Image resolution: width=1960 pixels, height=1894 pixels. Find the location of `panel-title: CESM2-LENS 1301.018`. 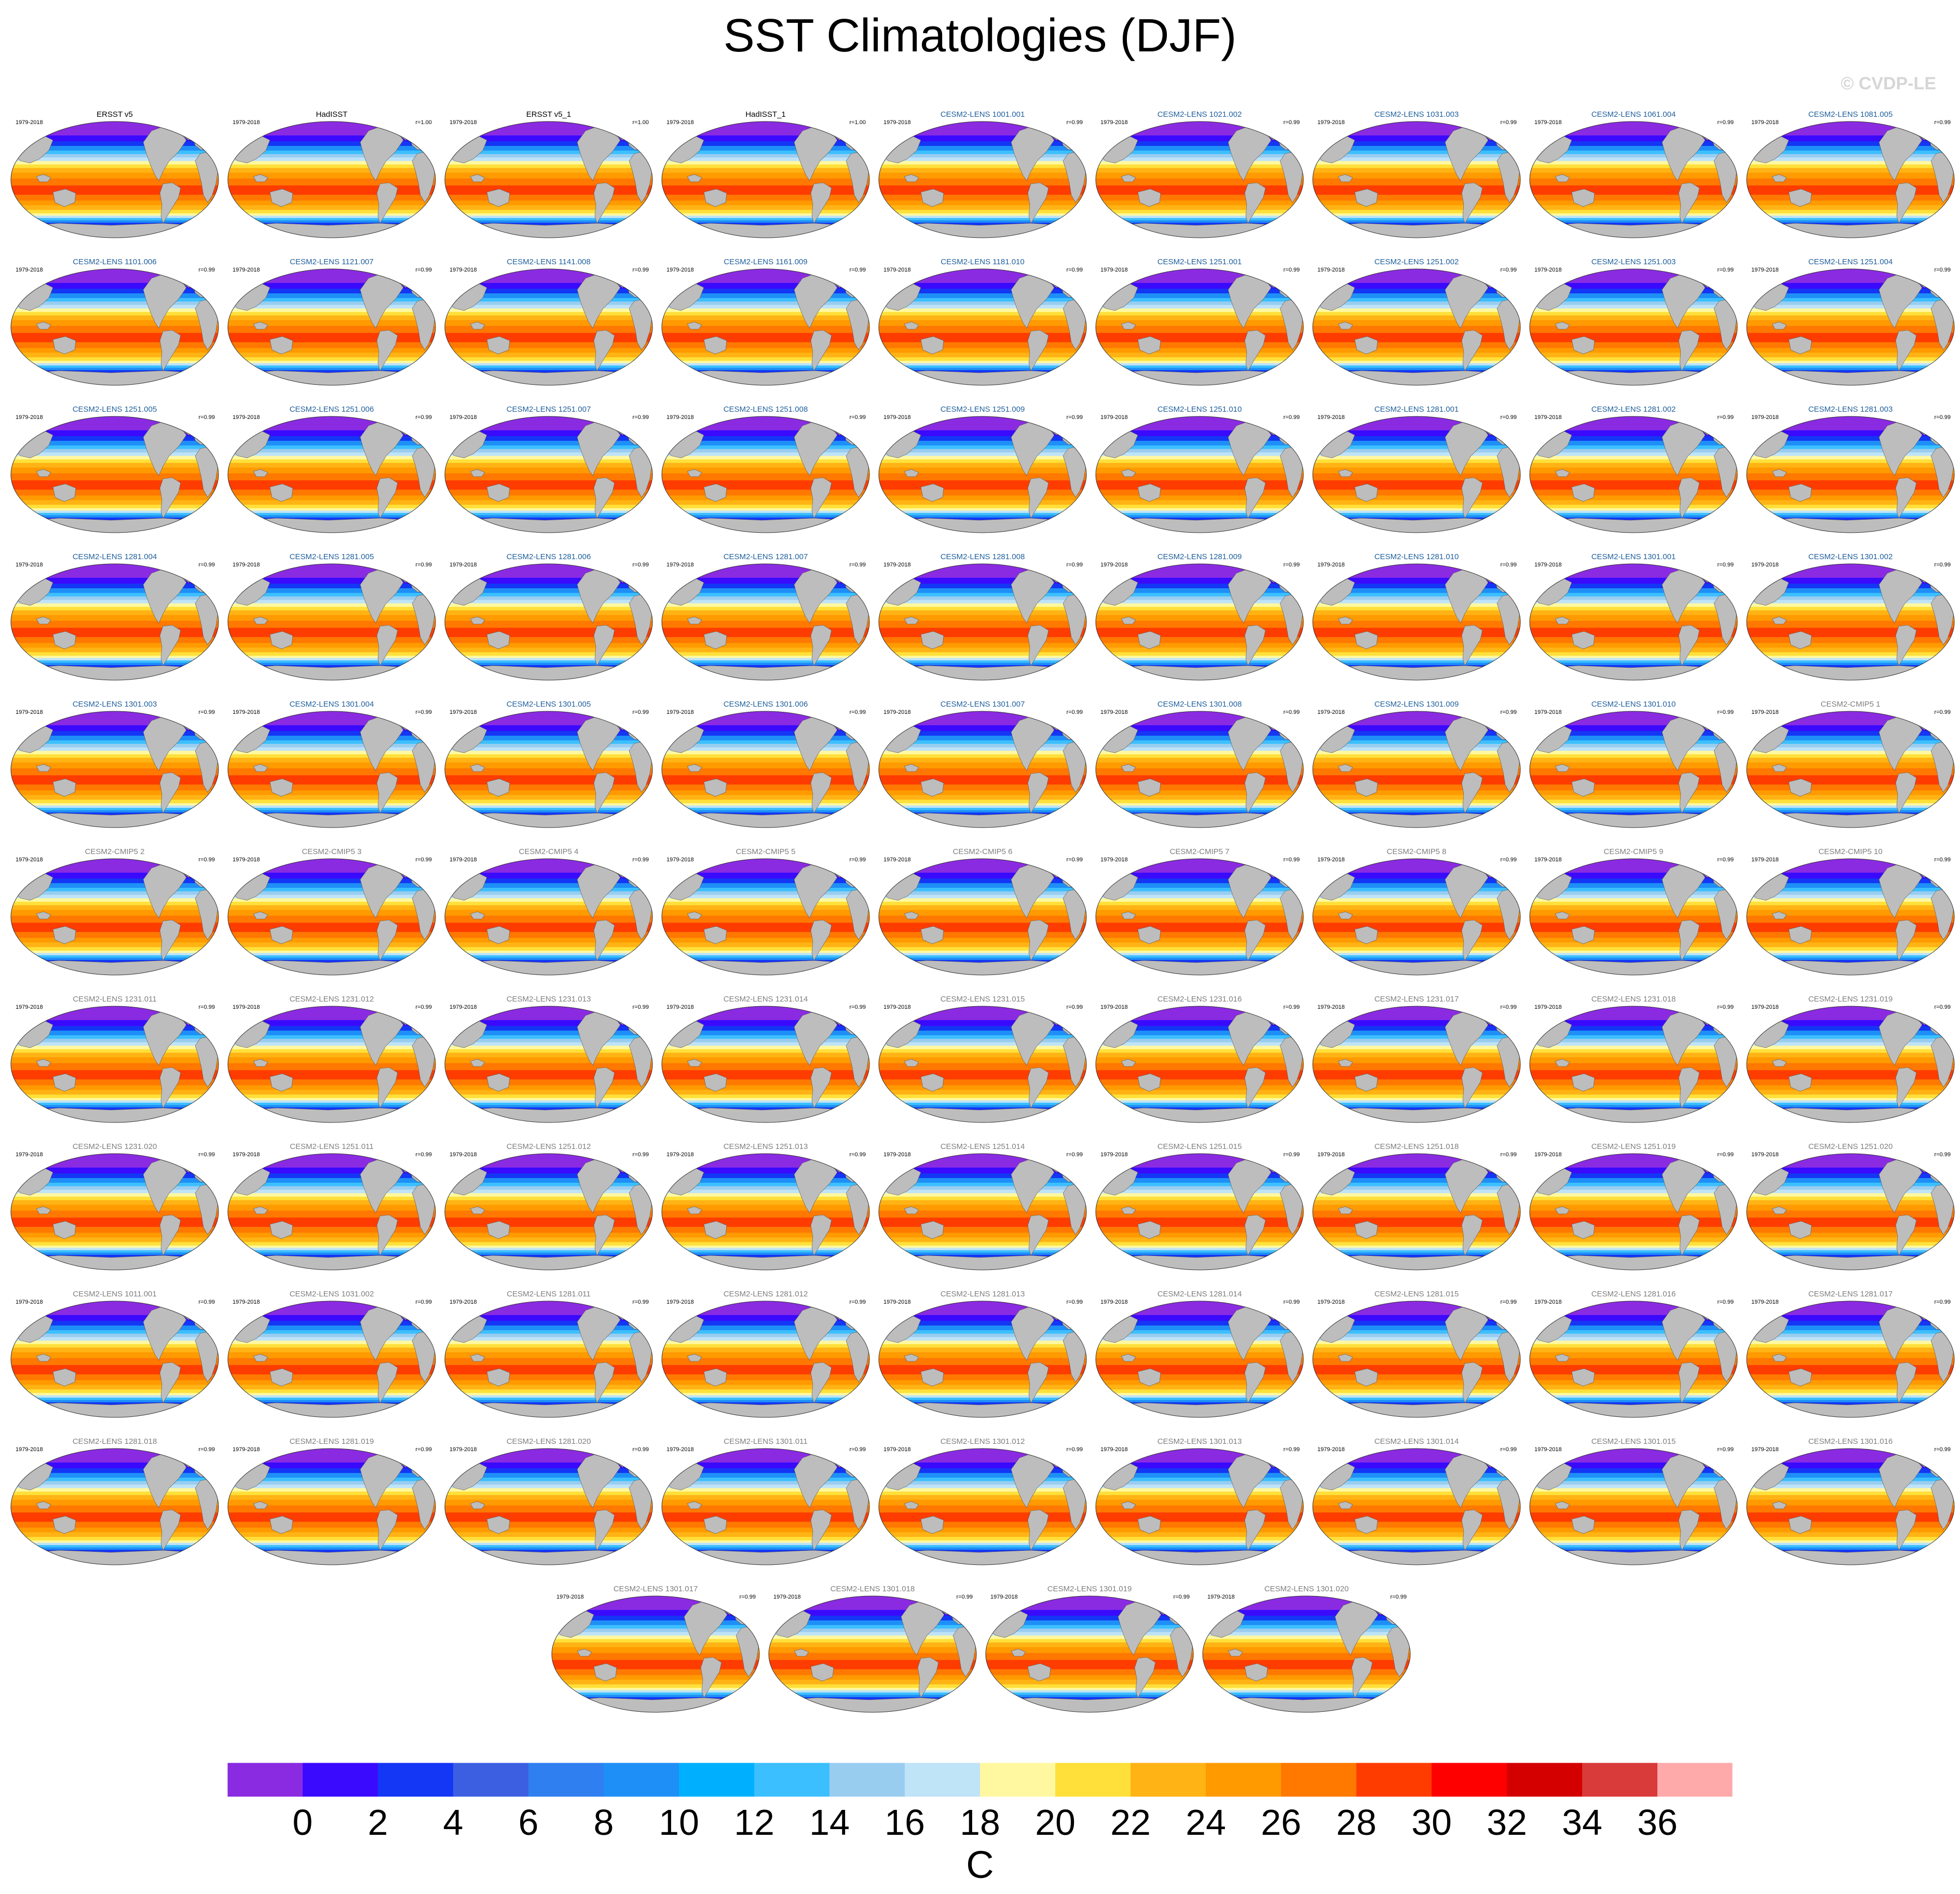

panel-title: CESM2-LENS 1301.018 is located at coordinates (872, 1589).